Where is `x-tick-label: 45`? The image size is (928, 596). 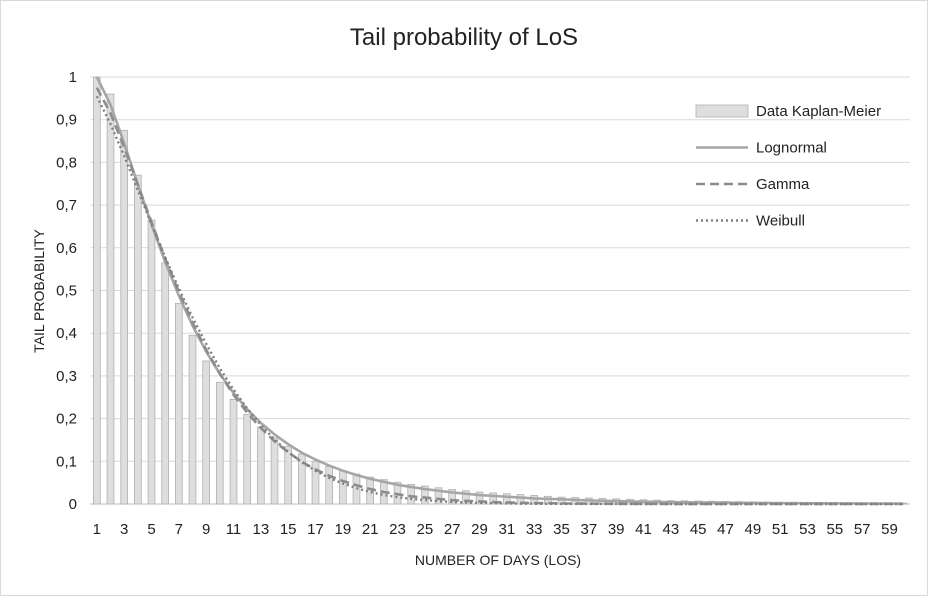
x-tick-label: 45 is located at coordinates (698, 529).